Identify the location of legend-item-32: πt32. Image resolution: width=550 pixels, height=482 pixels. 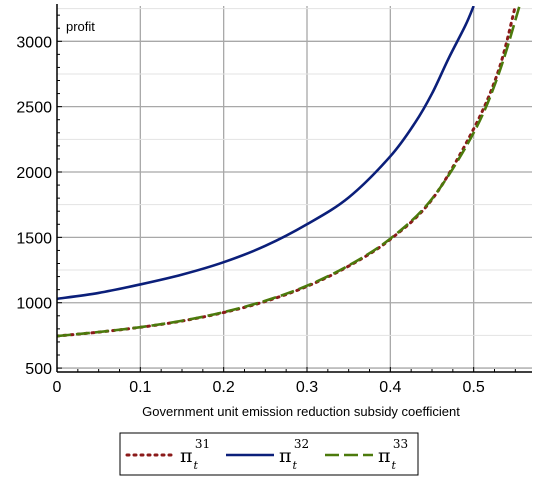
(267, 454).